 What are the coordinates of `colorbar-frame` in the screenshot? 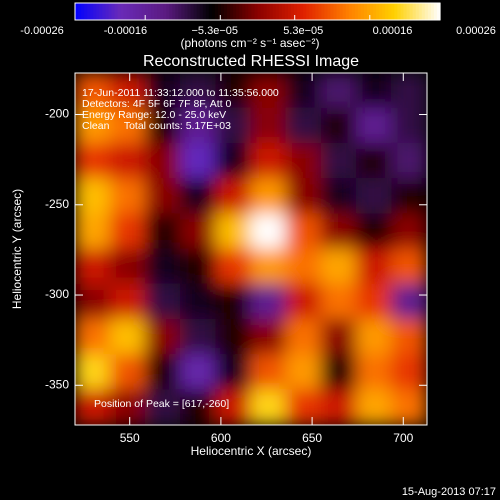 It's located at (257, 11).